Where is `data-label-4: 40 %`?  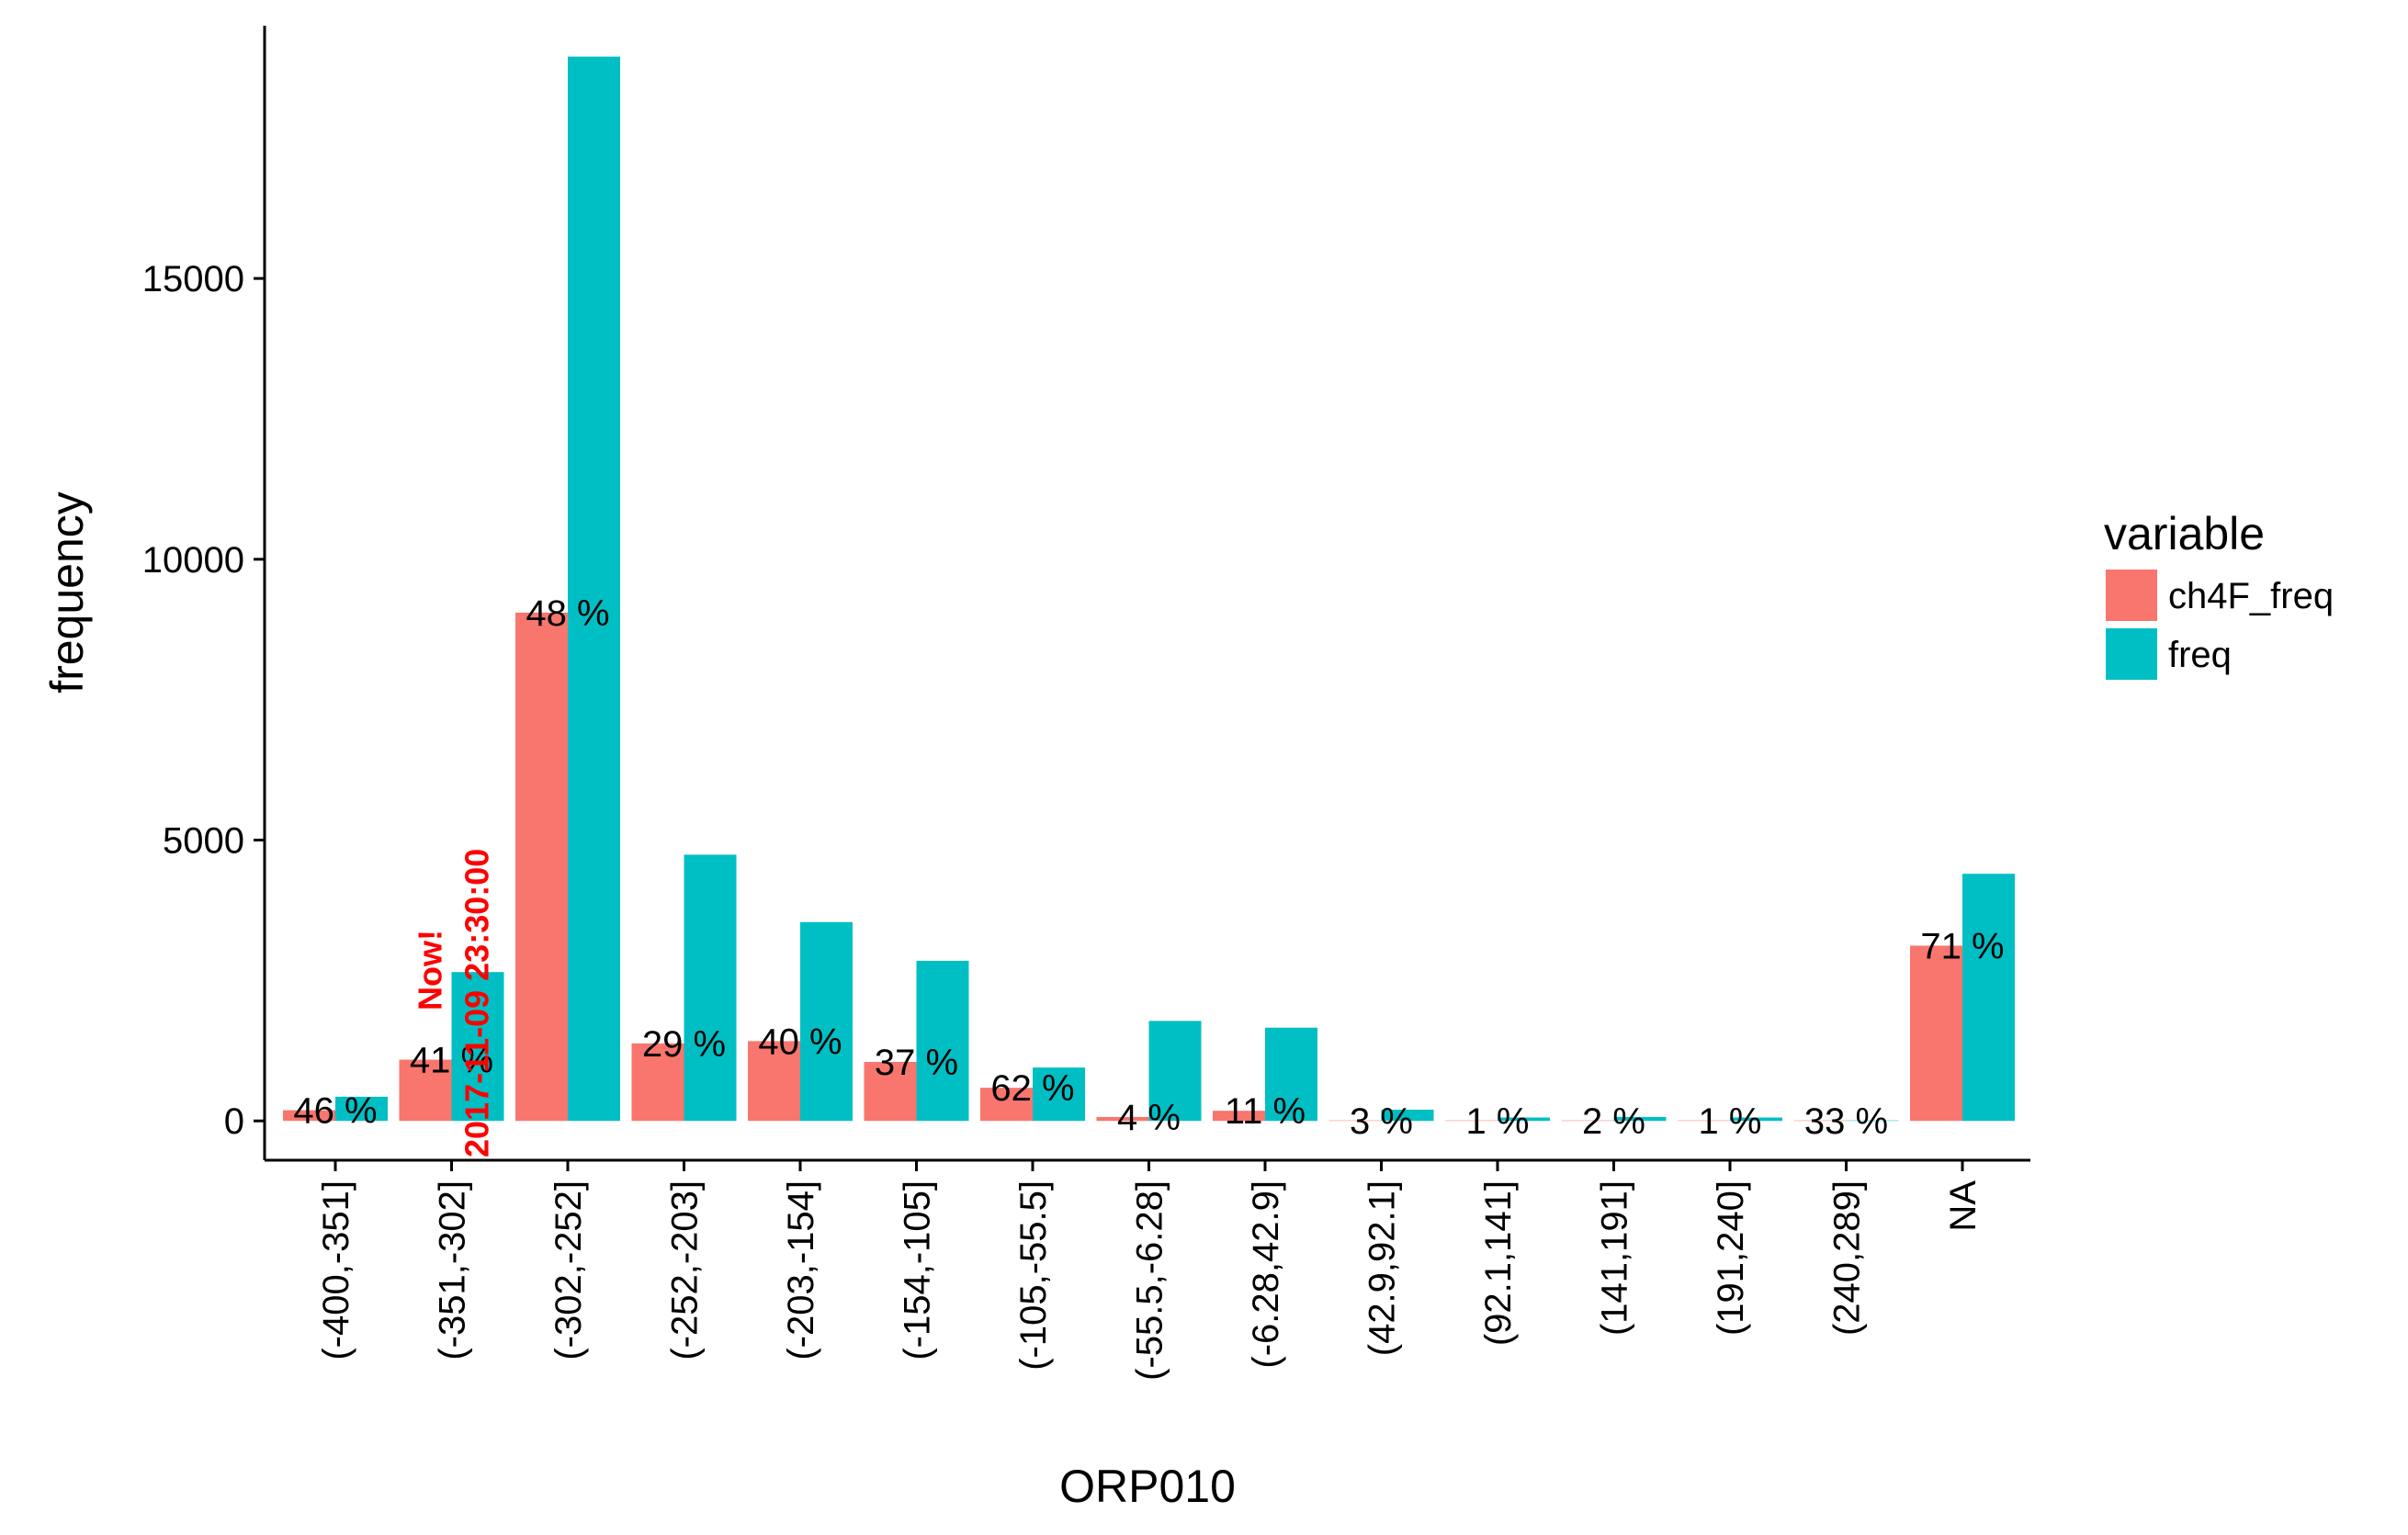
data-label-4: 40 % is located at coordinates (800, 1041).